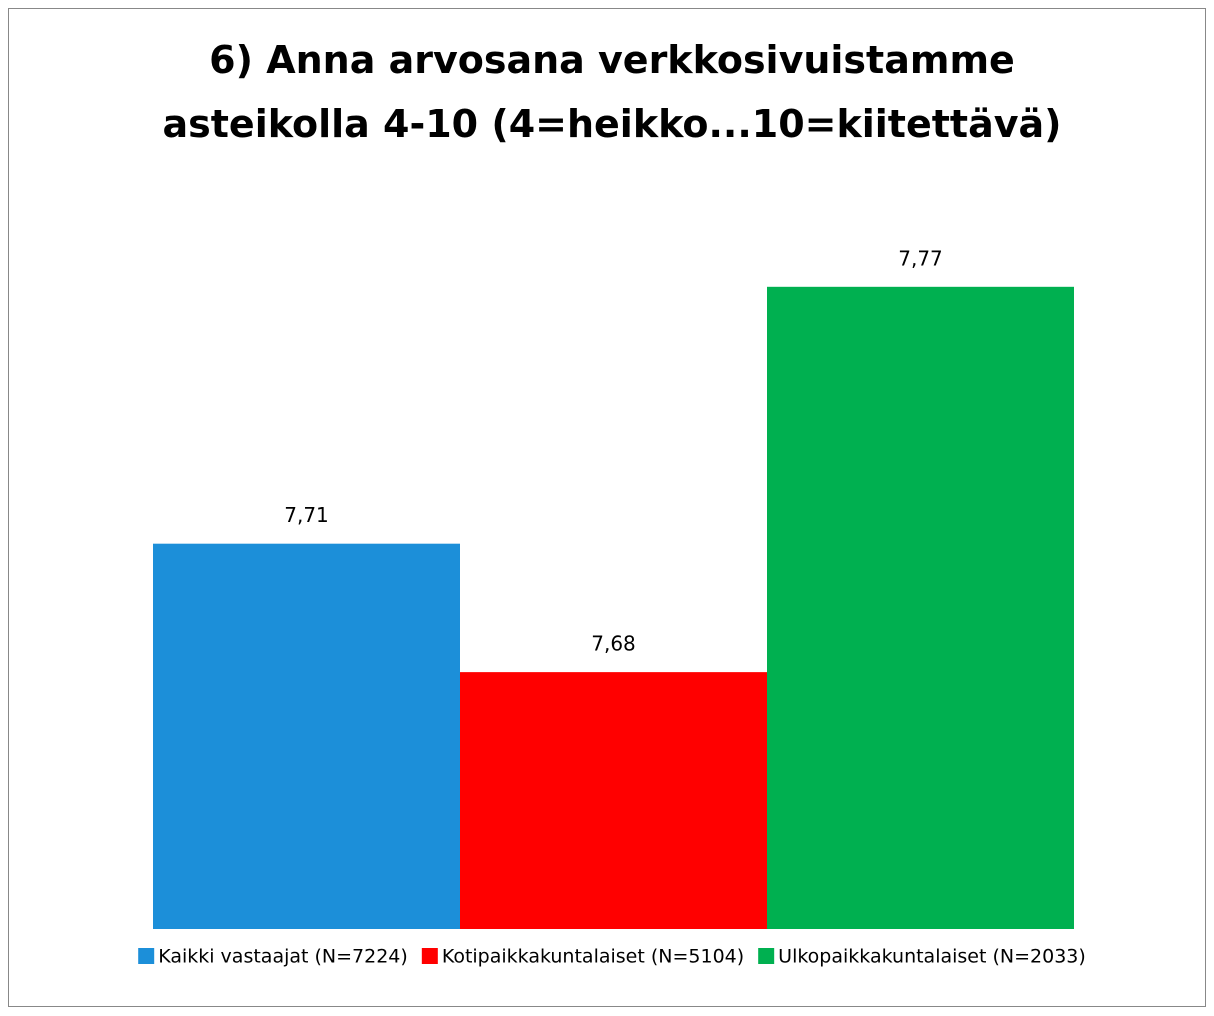 Image resolution: width=1214 pixels, height=1016 pixels. I want to click on legend-label: Ulkopaikkakuntalaiset (N=2033), so click(932, 957).